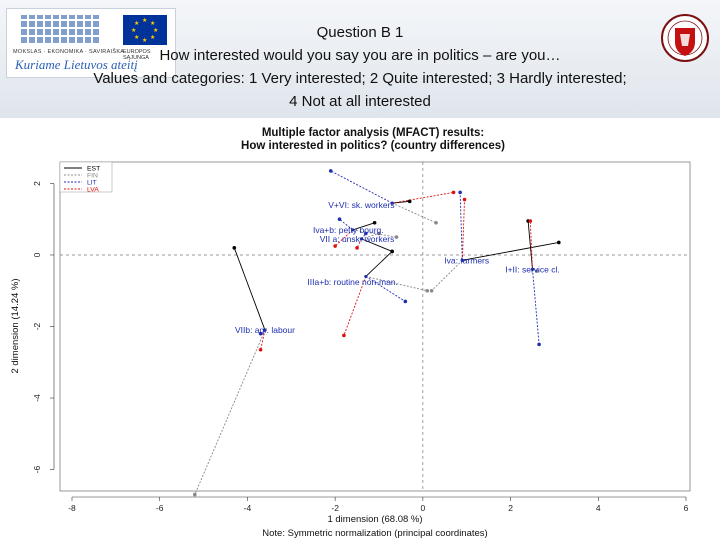  Describe the element at coordinates (93, 169) in the screenshot. I see `legend-label-est: EST` at that location.